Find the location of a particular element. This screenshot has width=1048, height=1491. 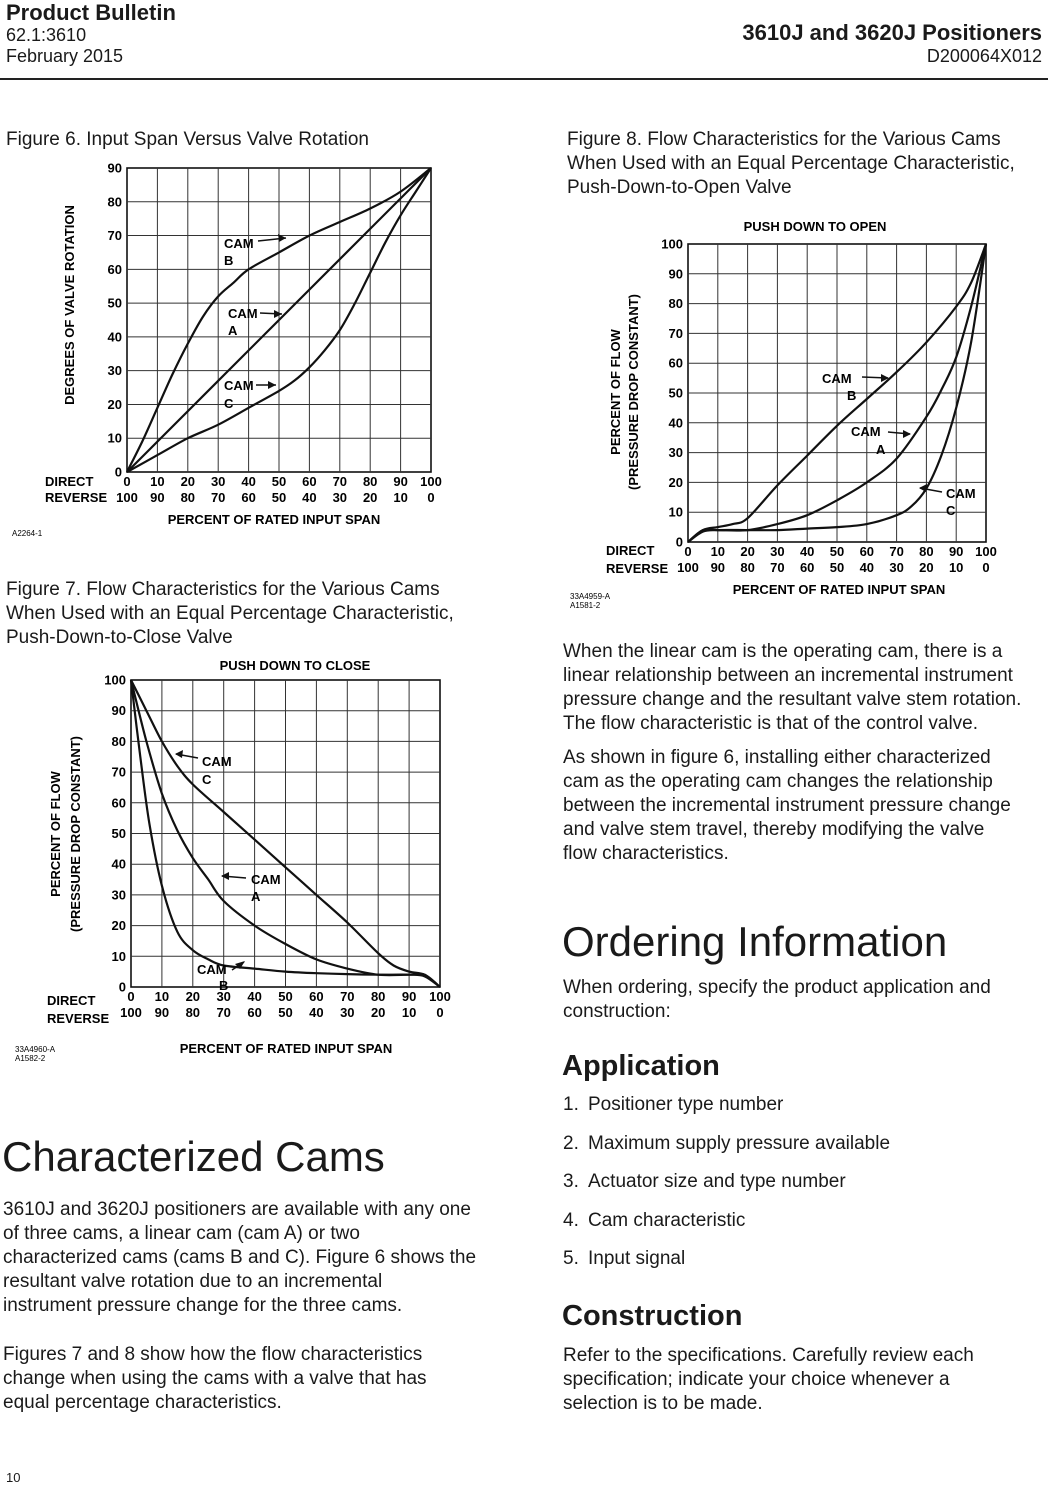

x-tick-reverse: 10 is located at coordinates (400, 497).